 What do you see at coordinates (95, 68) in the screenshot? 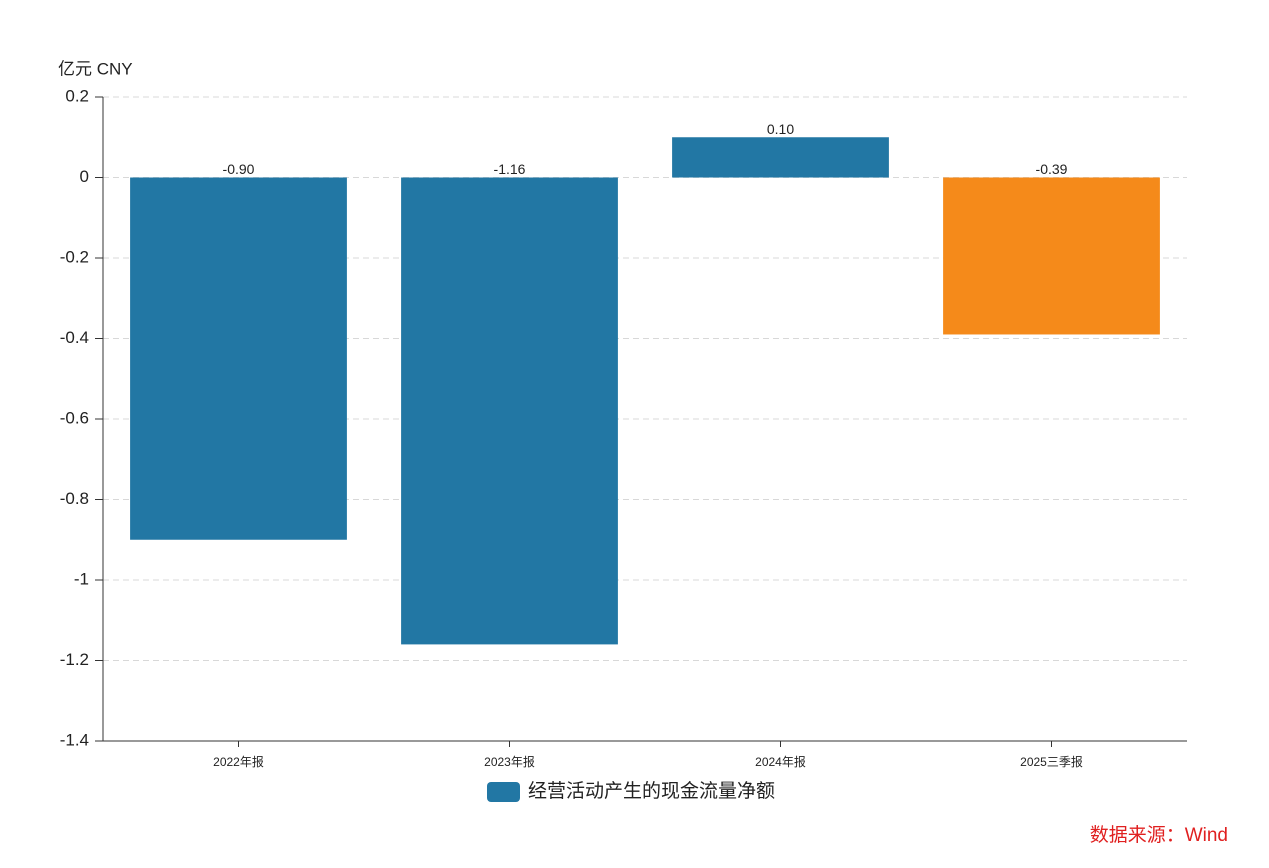
I see `y-axis-label: 亿元 CNY` at bounding box center [95, 68].